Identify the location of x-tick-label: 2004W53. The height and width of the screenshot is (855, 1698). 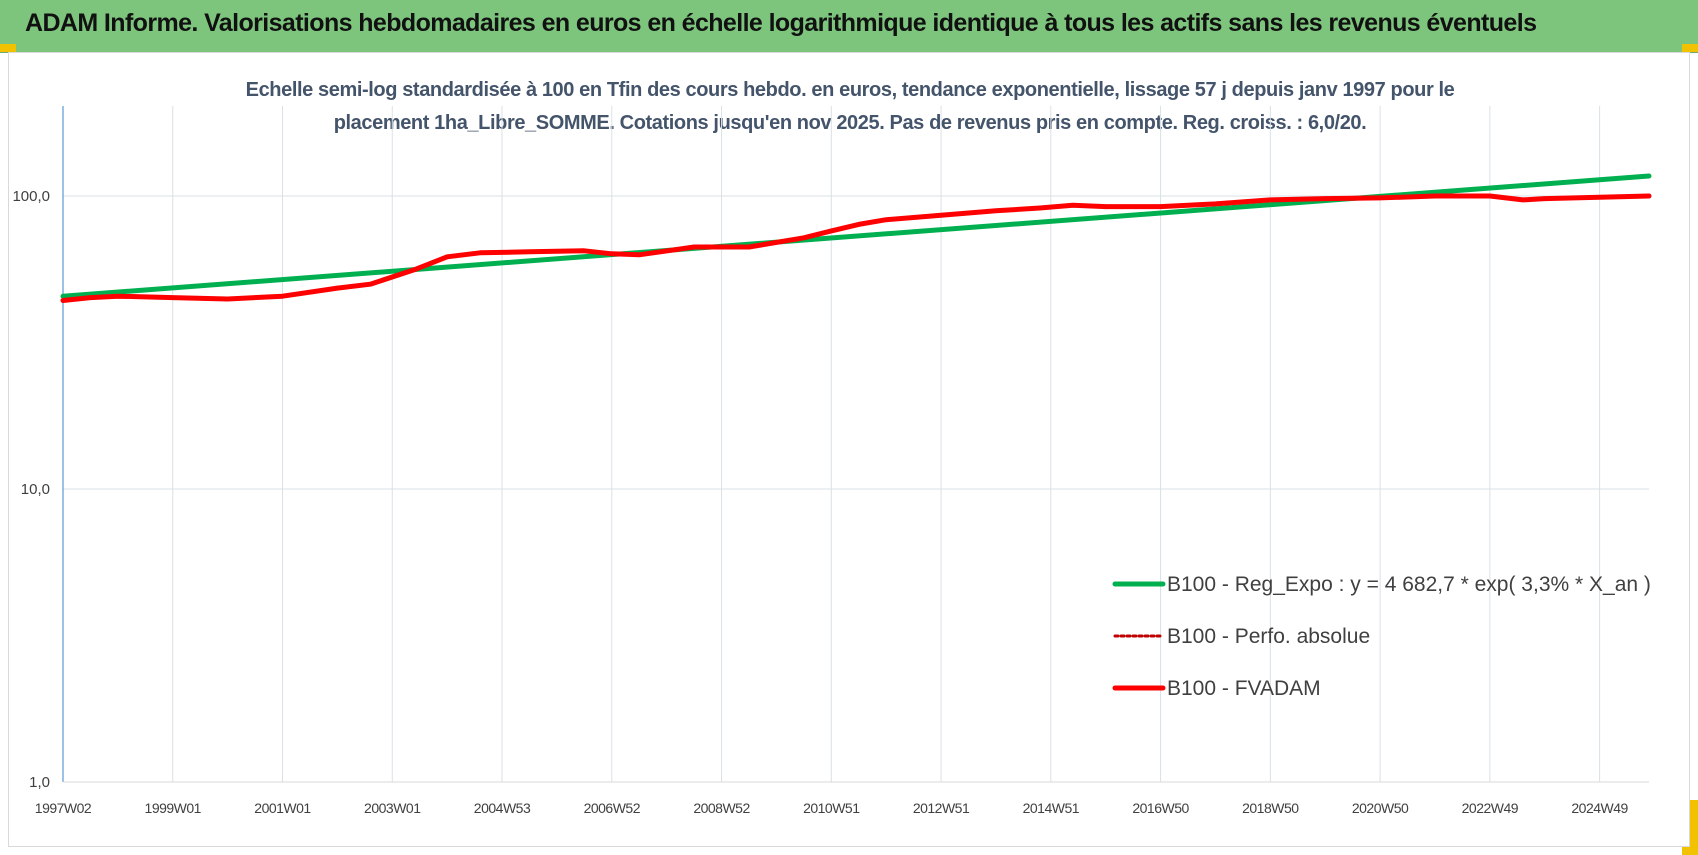
(502, 808).